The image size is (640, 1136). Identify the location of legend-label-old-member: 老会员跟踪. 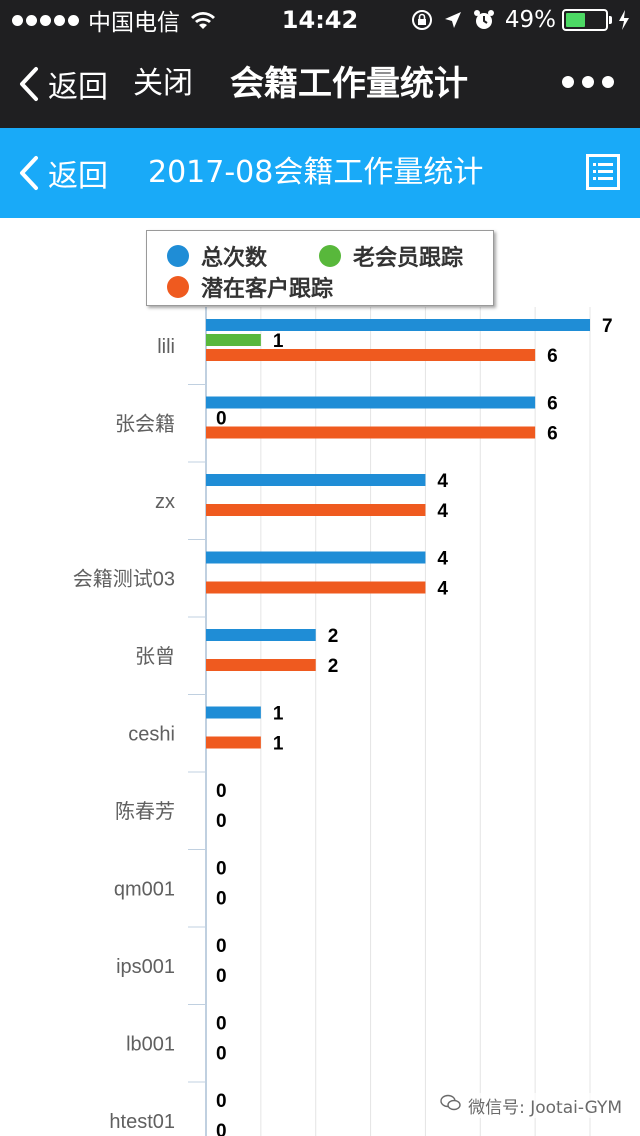
(408, 258).